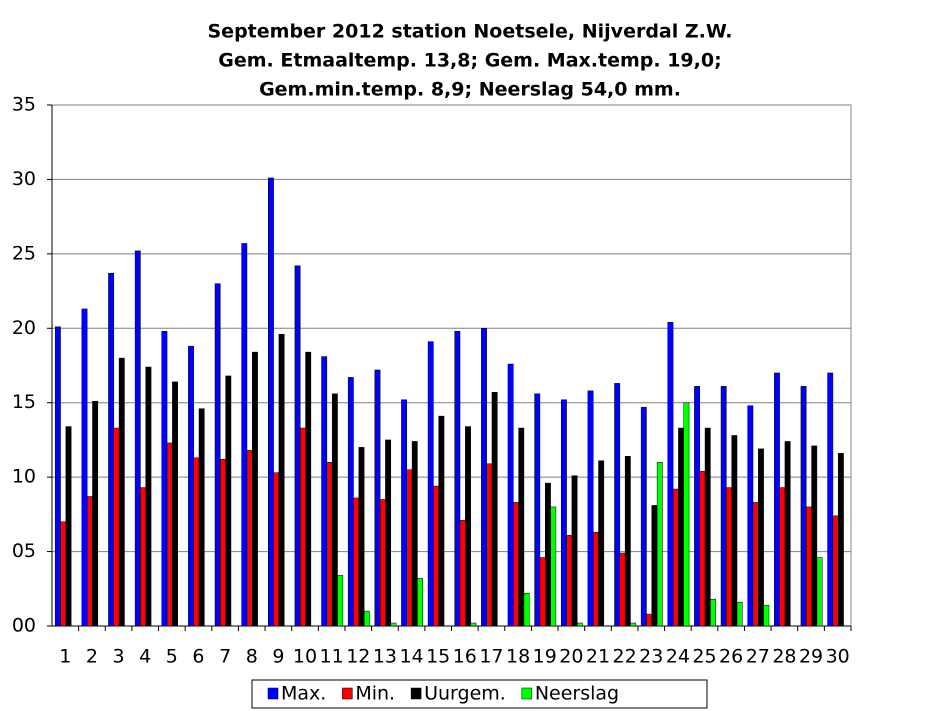 The image size is (935, 711). Describe the element at coordinates (198, 657) in the screenshot. I see `x-tick-label: 6` at that location.